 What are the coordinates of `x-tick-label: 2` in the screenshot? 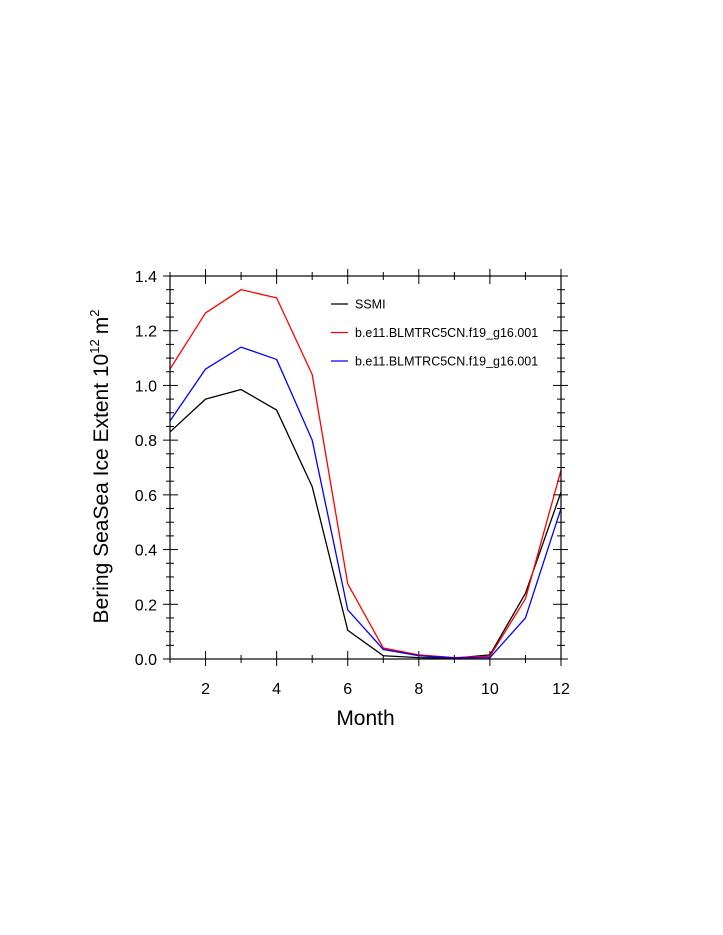 It's located at (205, 689).